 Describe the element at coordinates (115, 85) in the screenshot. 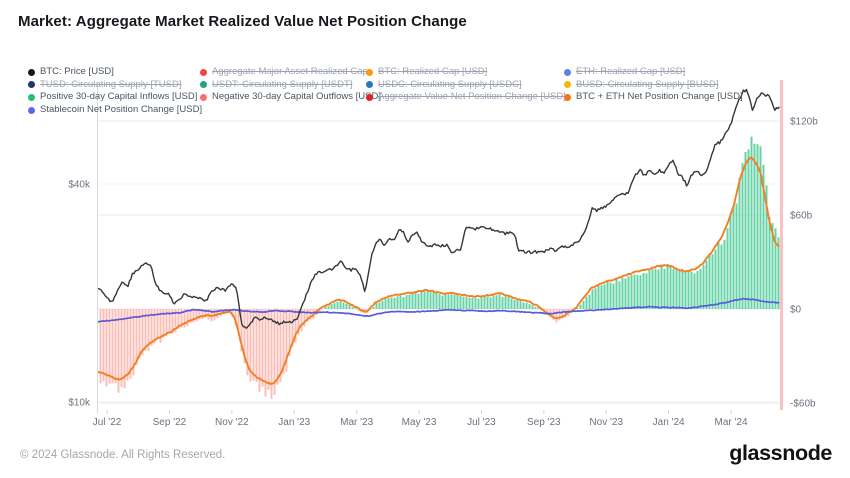

I see `legend-item: TUSD: Circulating Supply [TUSD]` at that location.